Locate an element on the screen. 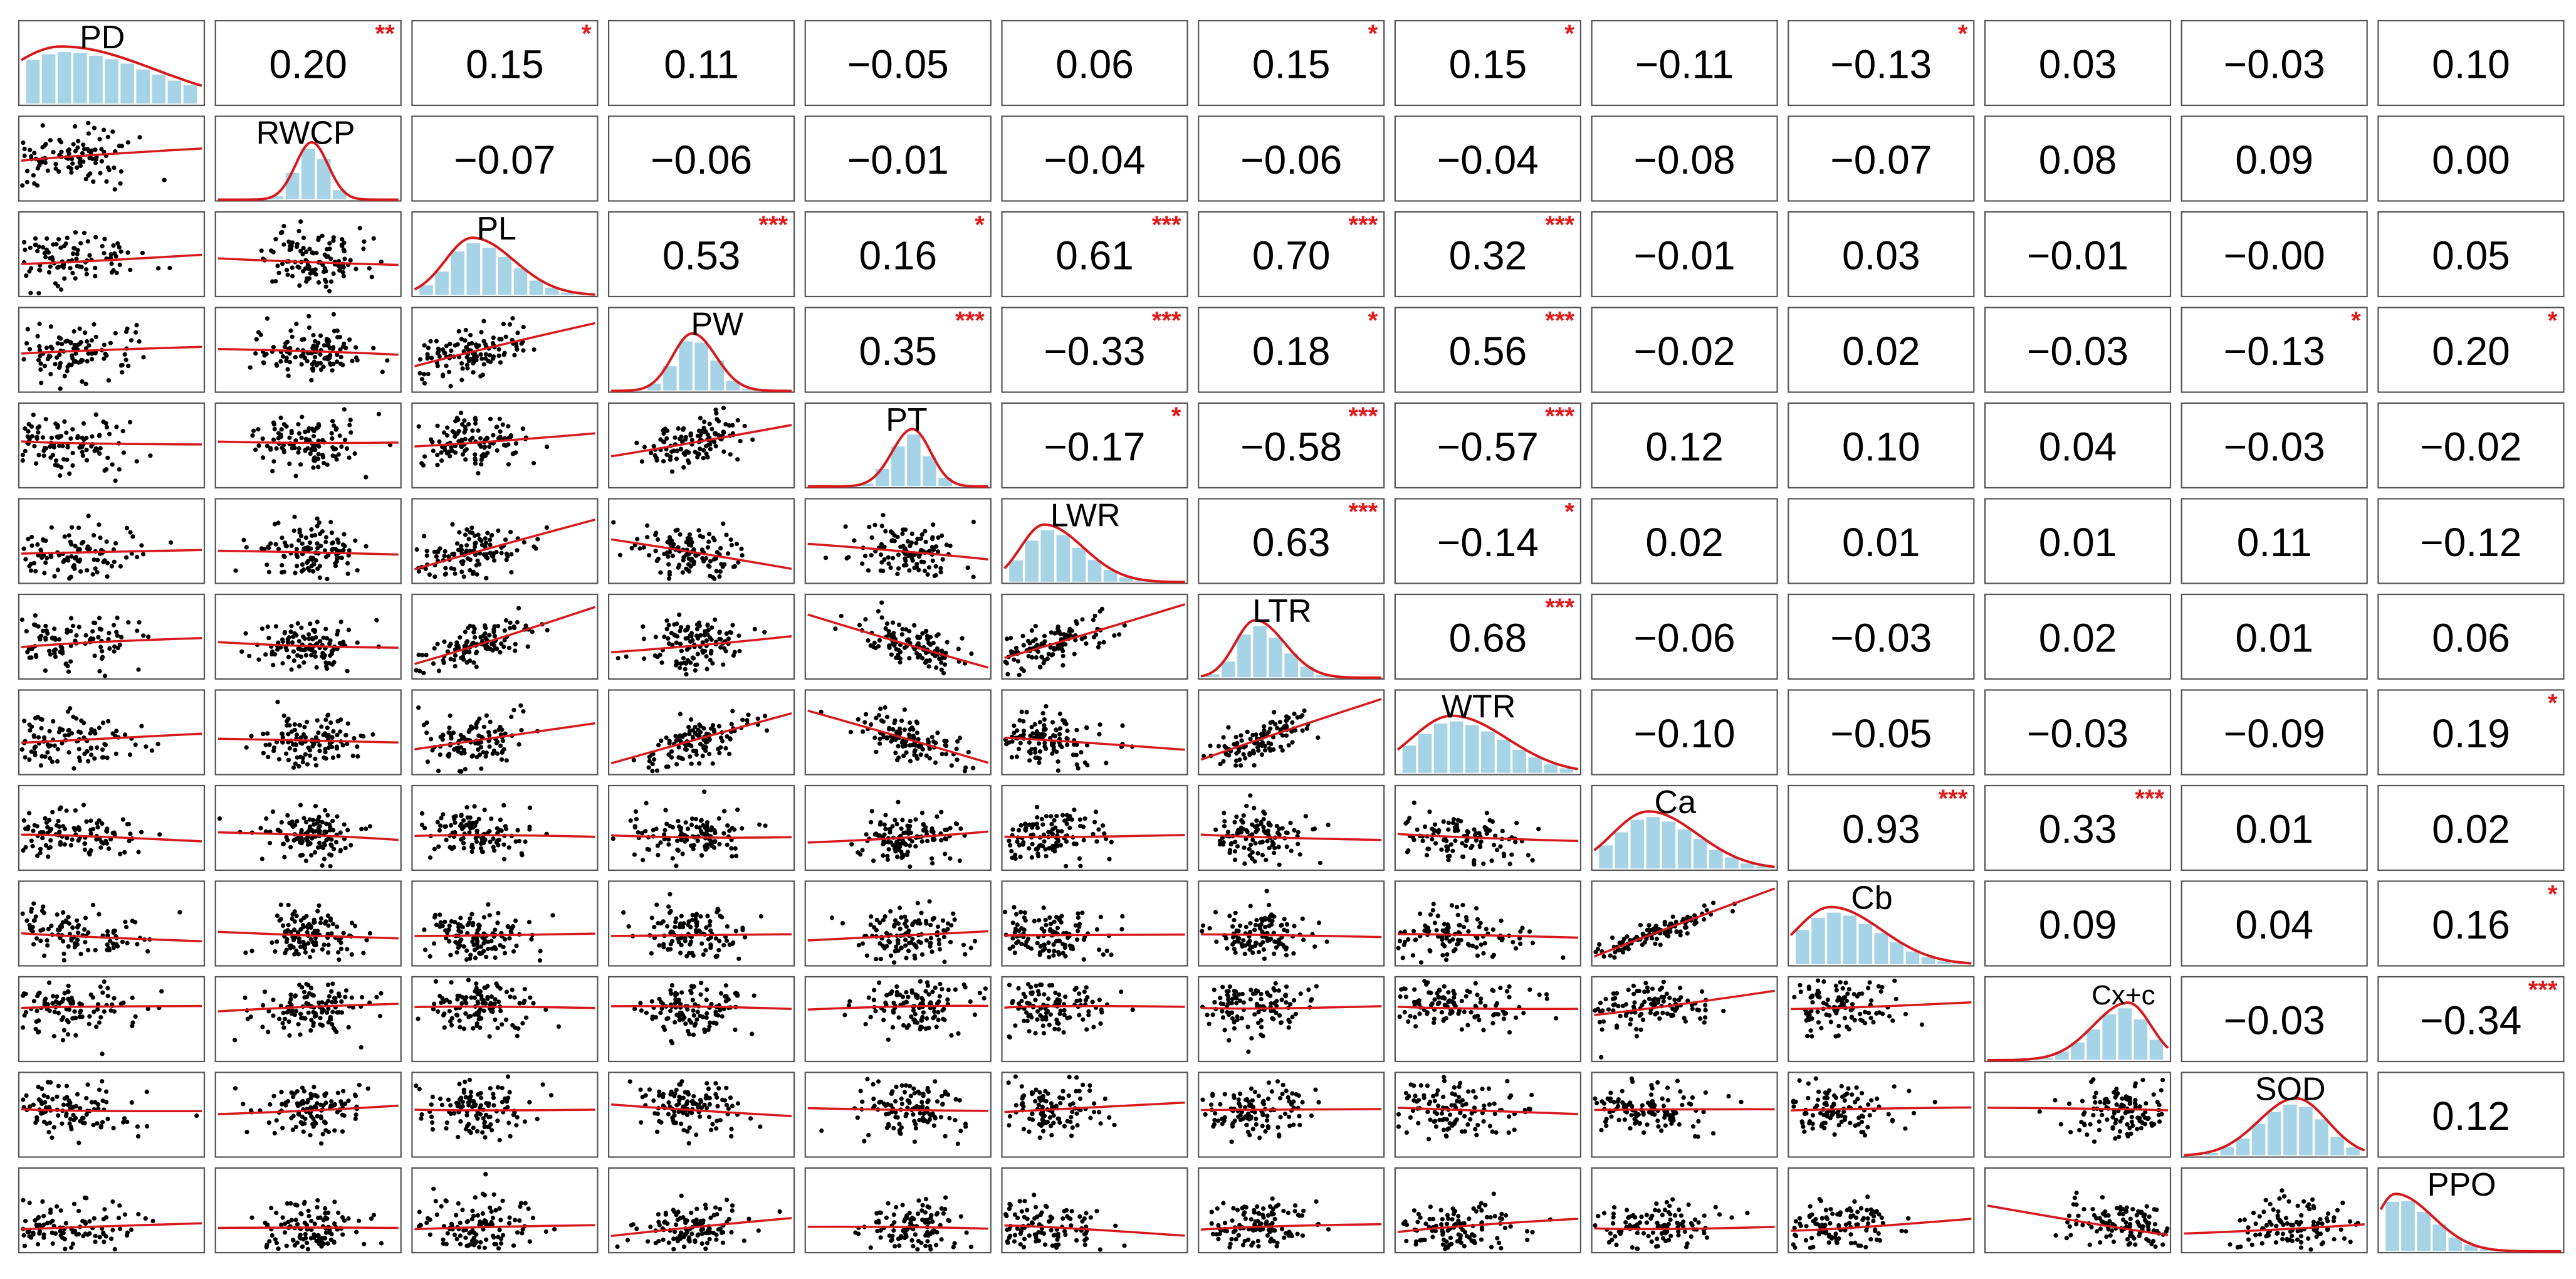 Image resolution: width=2576 pixels, height=1279 pixels. panel-PT-Cb: 0.10 is located at coordinates (1881, 446).